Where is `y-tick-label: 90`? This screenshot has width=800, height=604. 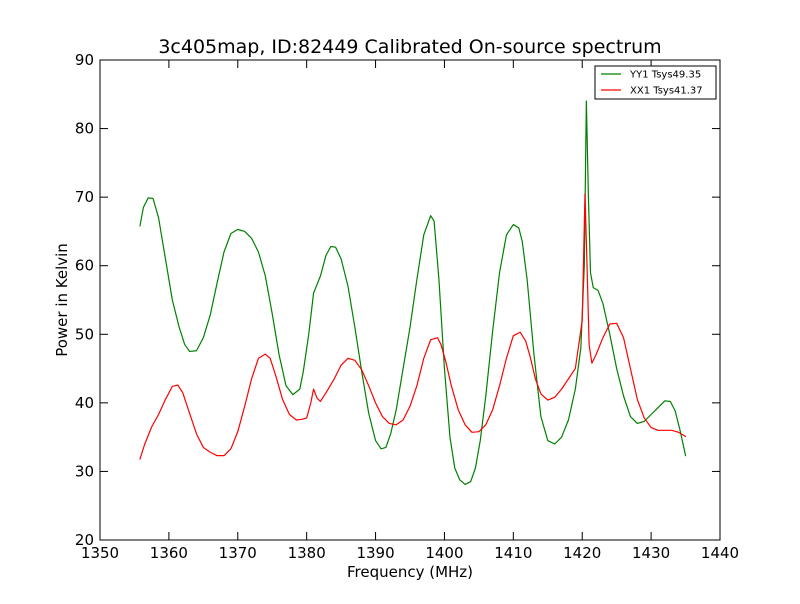
y-tick-label: 90 is located at coordinates (84, 60).